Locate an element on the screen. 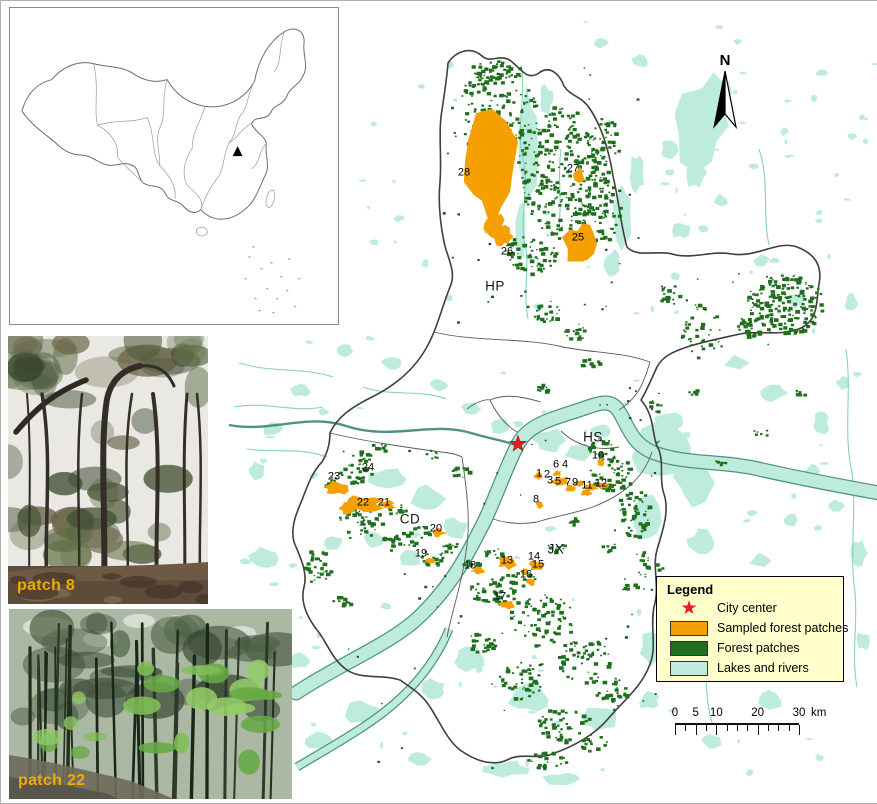 Image resolution: width=877 pixels, height=804 pixels. scale-bar-line is located at coordinates (737, 729).